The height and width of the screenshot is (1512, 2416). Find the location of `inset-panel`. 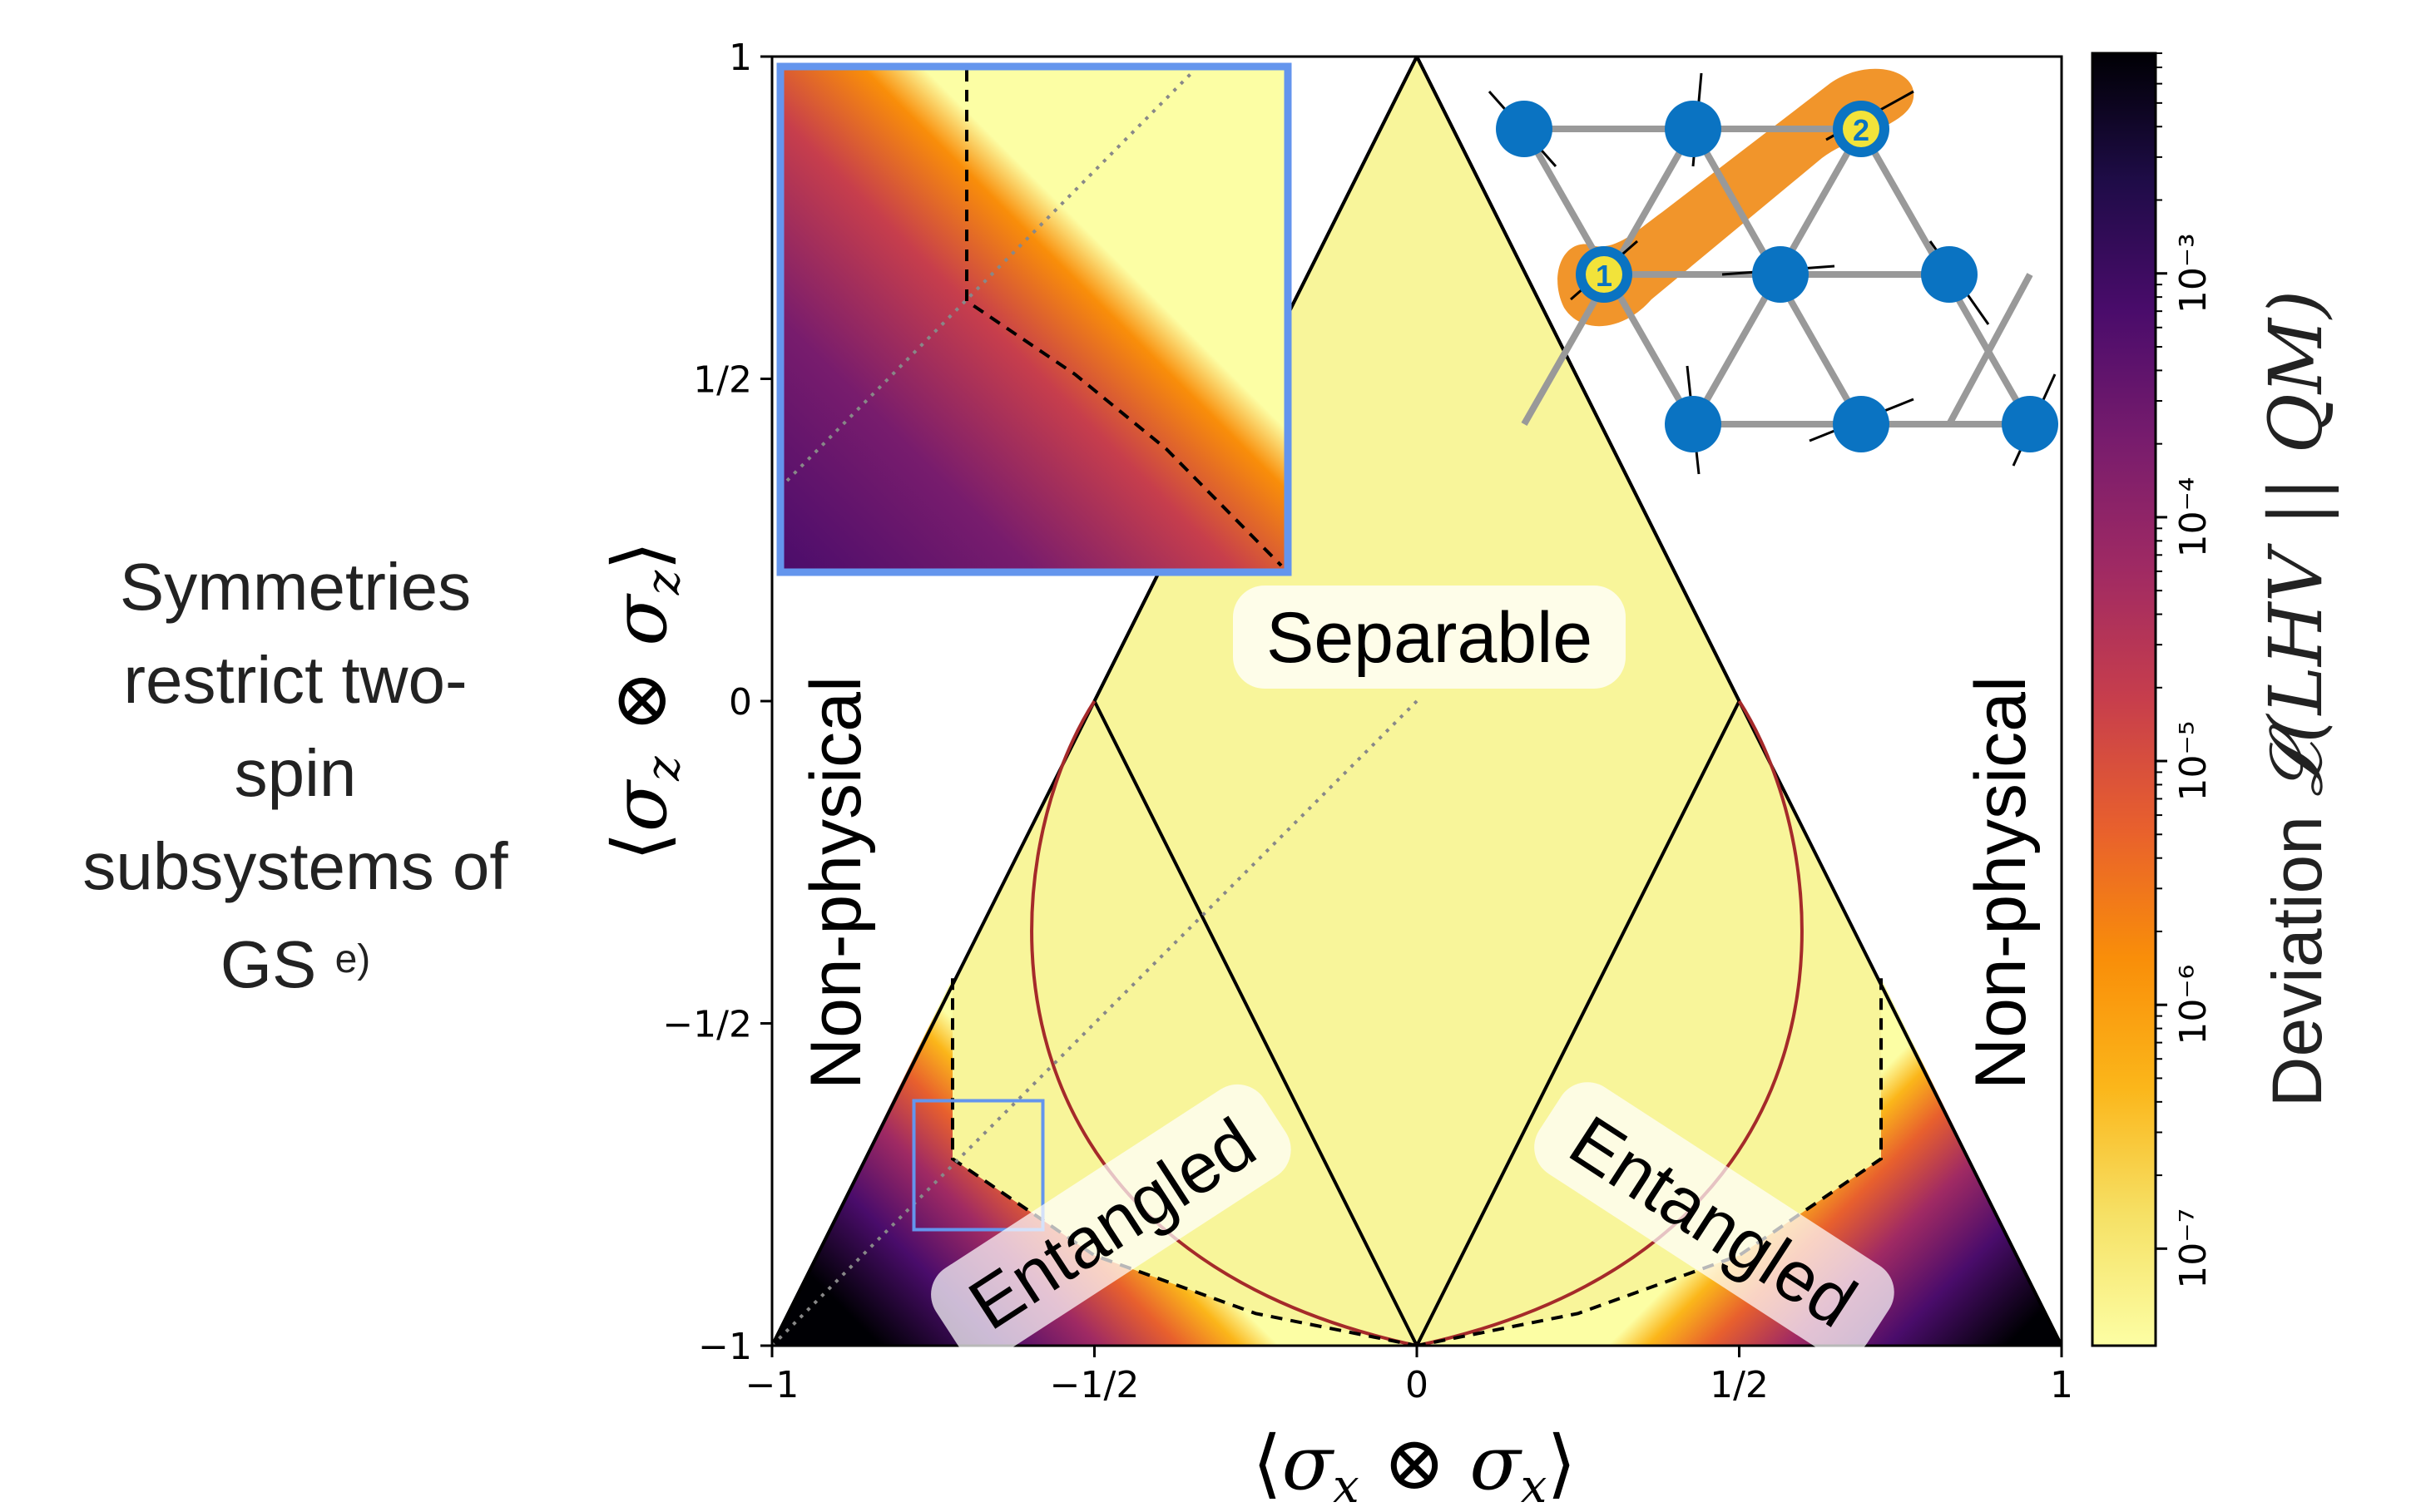

inset-panel is located at coordinates (1034, 319).